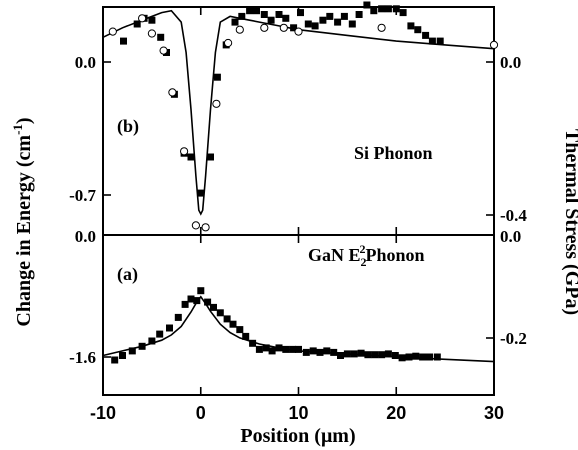 The width and height of the screenshot is (578, 450). Describe the element at coordinates (494, 413) in the screenshot. I see `x-tick-label: 30` at that location.